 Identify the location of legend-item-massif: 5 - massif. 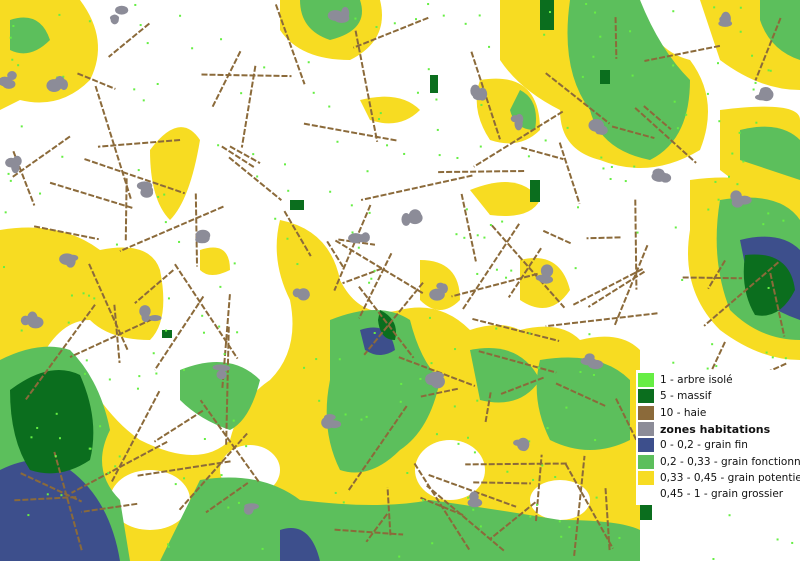
(719, 396).